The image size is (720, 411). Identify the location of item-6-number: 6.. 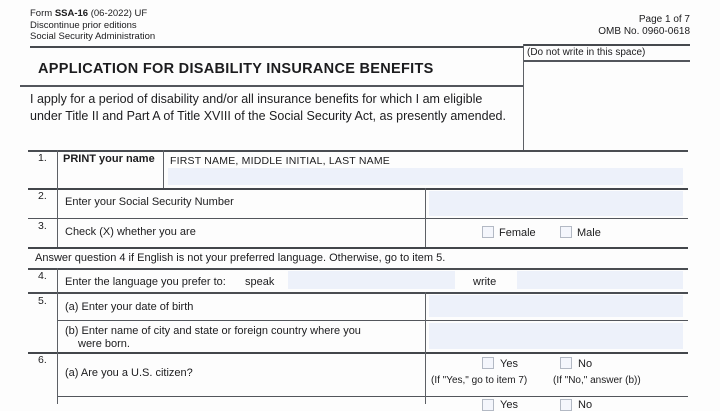
(42, 360).